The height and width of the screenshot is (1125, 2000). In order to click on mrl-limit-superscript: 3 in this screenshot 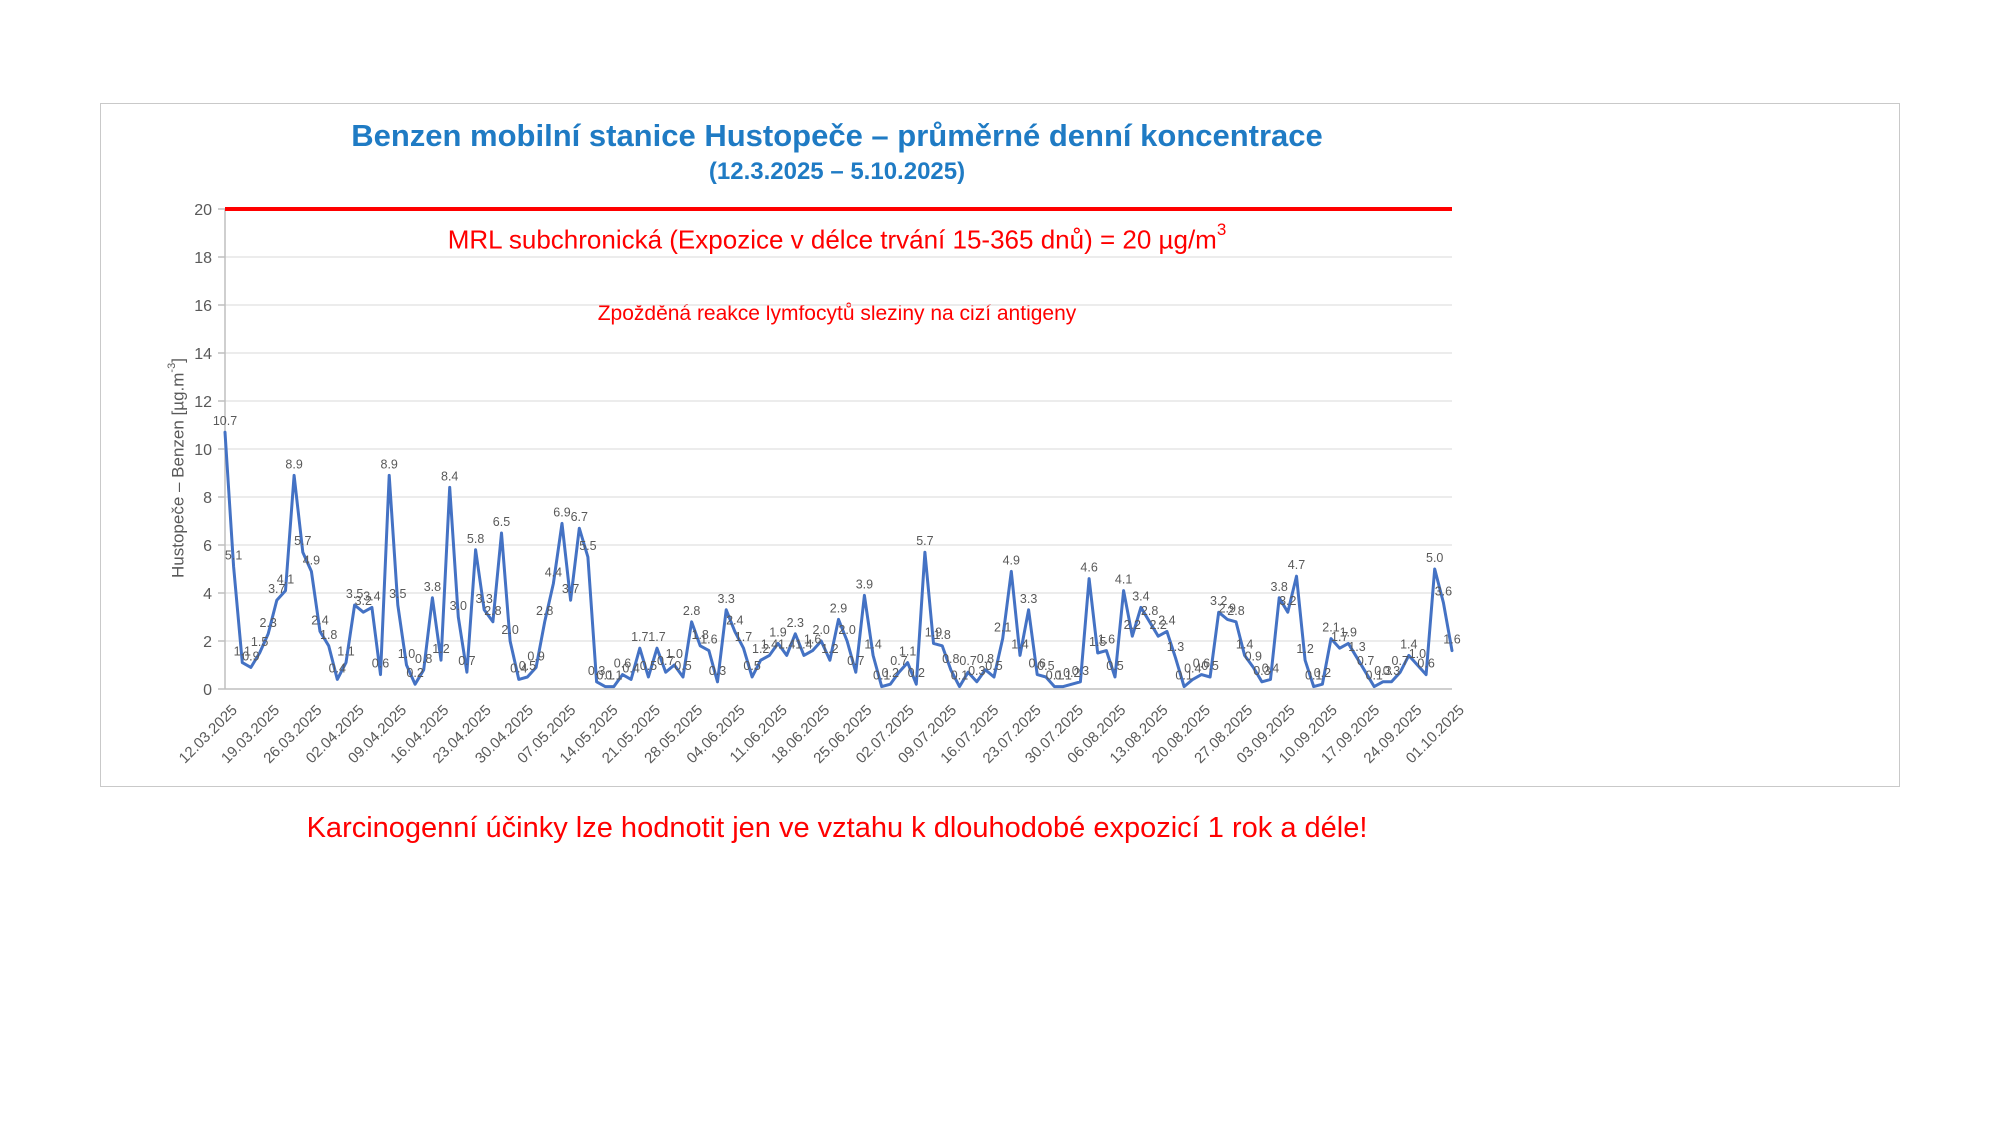, I will do `click(1221, 229)`.